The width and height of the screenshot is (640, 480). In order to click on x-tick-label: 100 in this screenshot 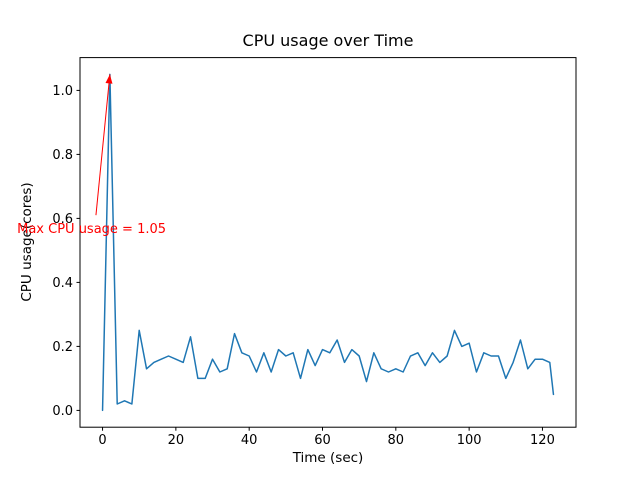, I will do `click(469, 440)`.